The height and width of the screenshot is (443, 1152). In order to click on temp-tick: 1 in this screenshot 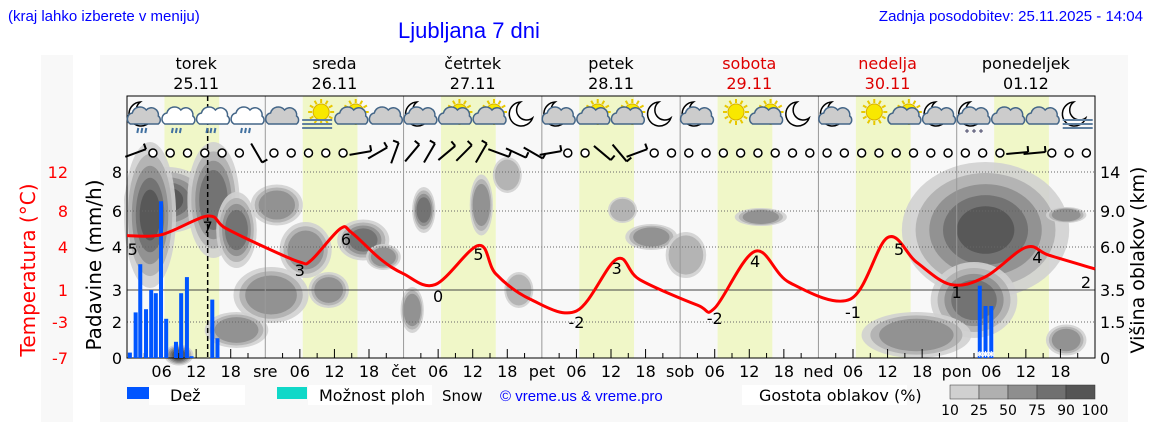, I will do `click(63, 290)`.